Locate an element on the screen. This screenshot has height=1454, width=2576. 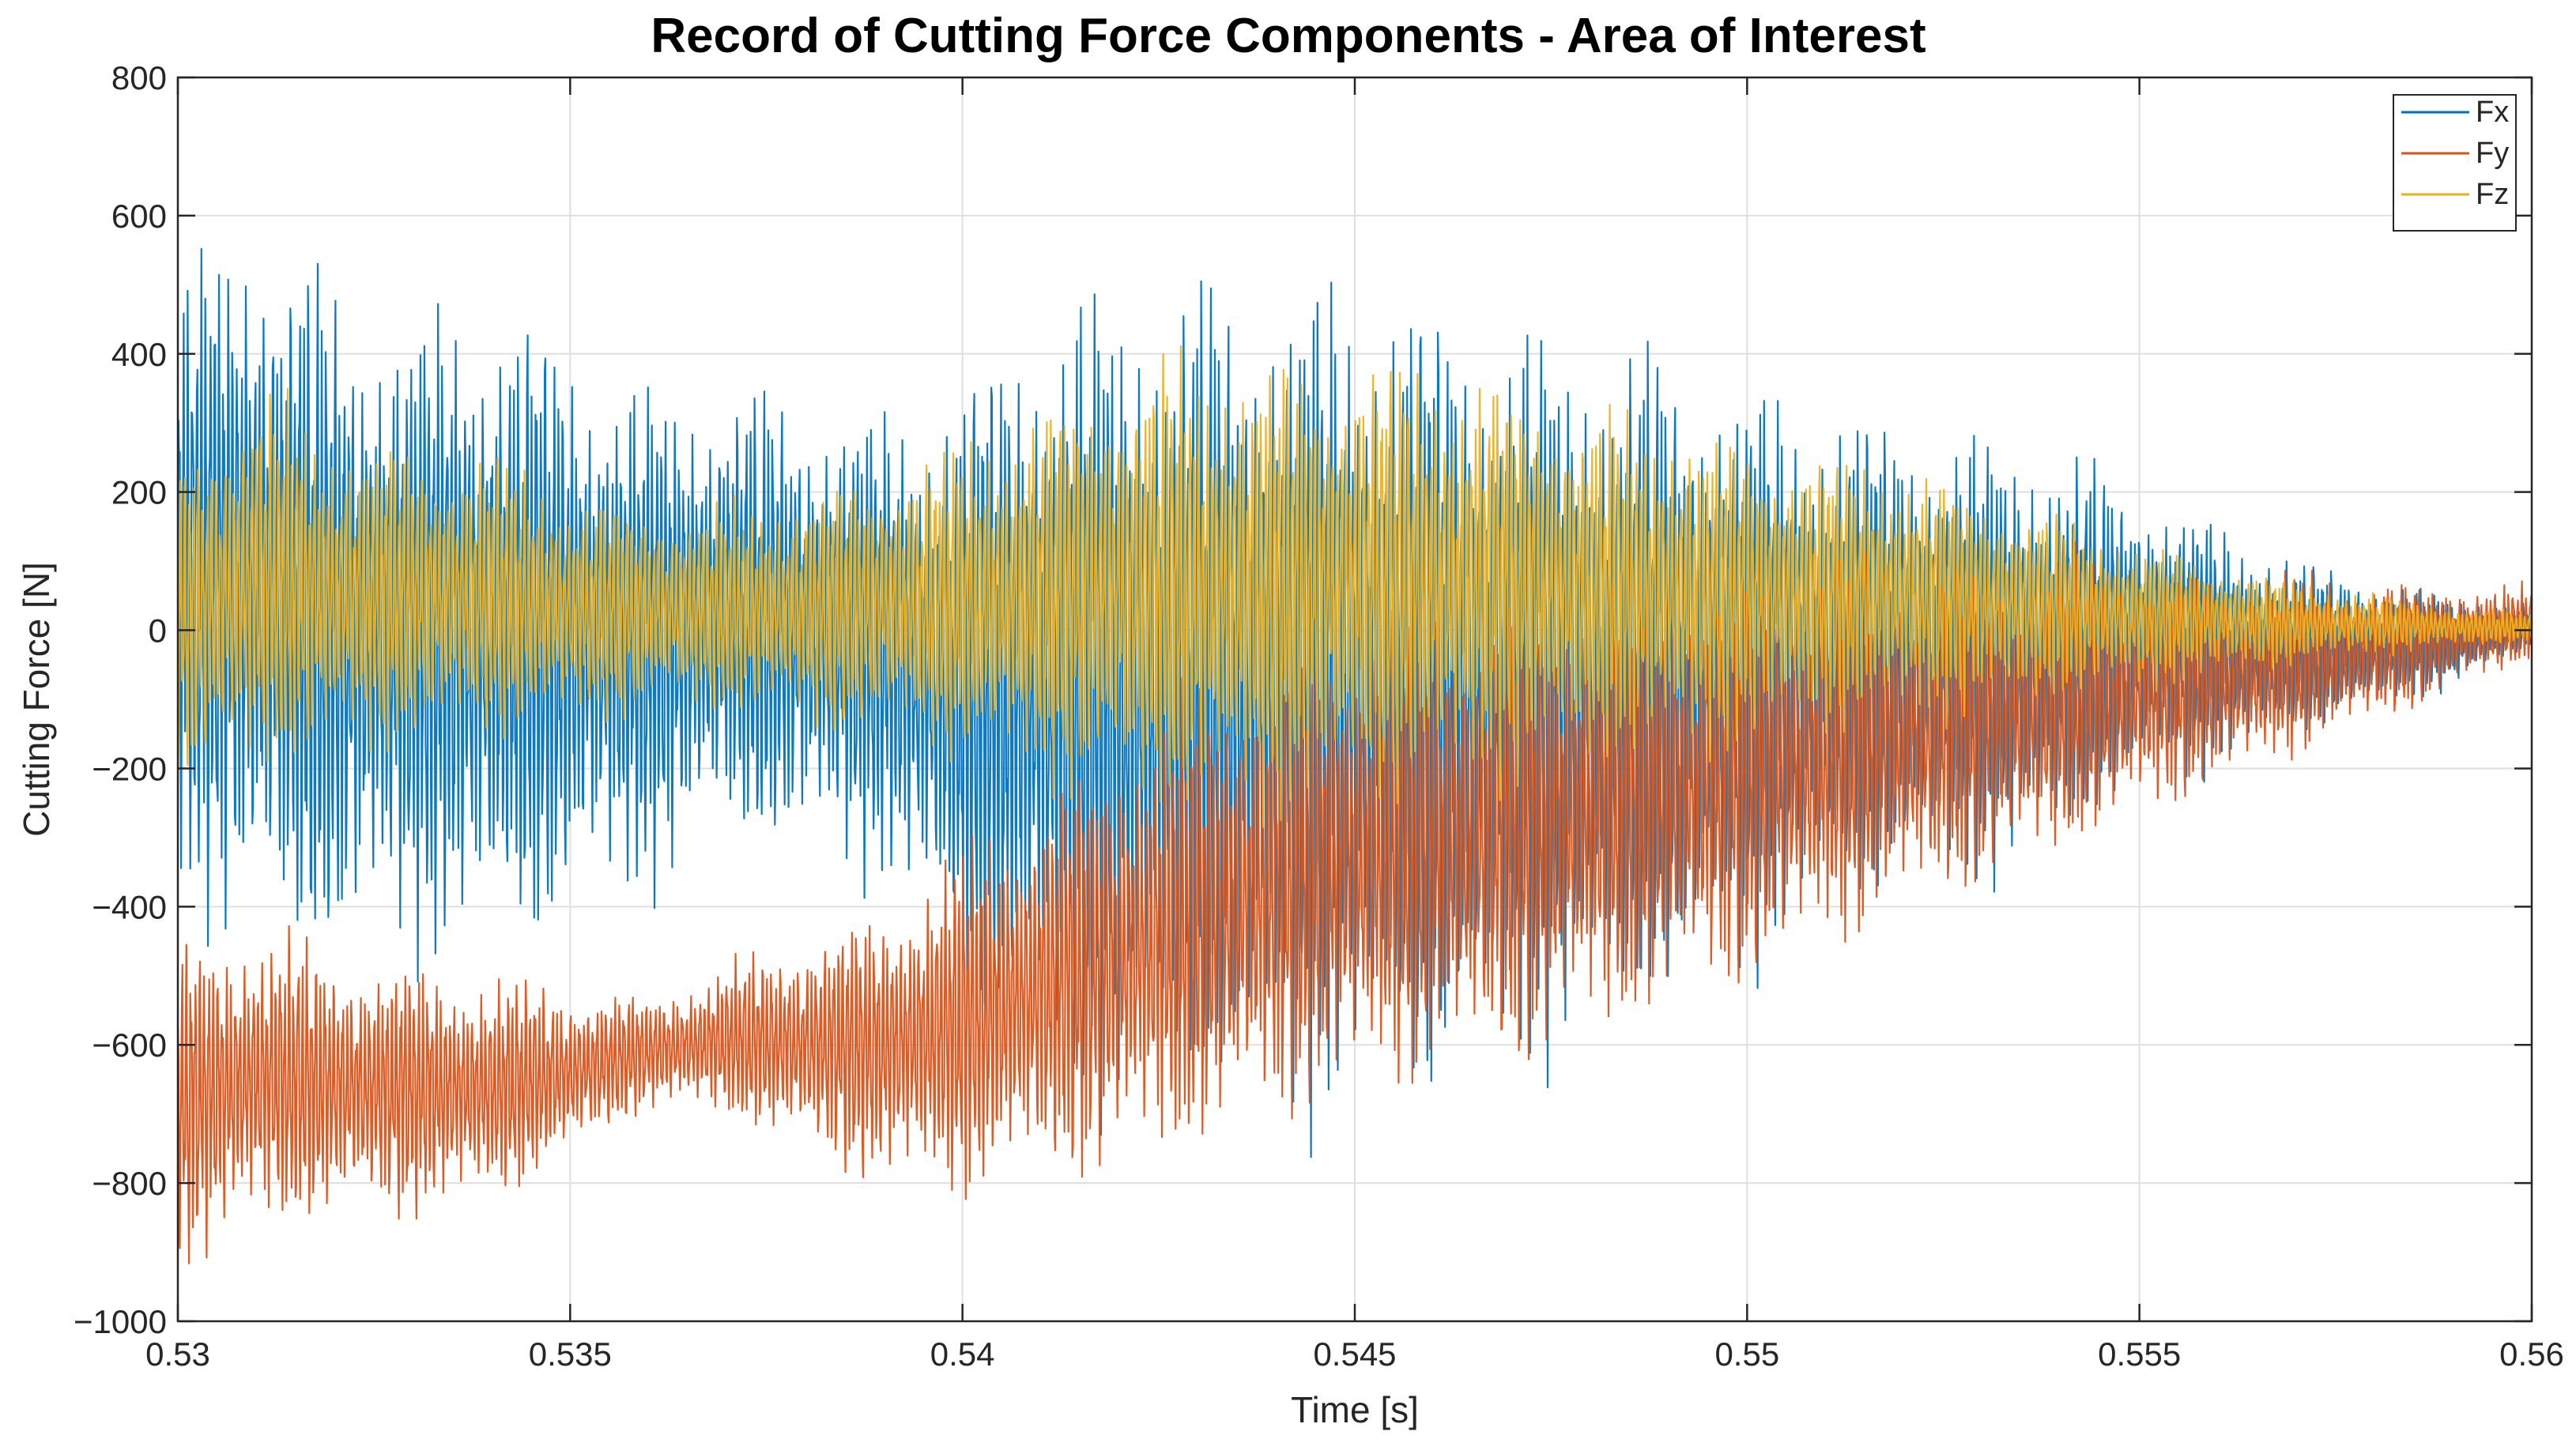
y-tick-label: 200 is located at coordinates (139, 493).